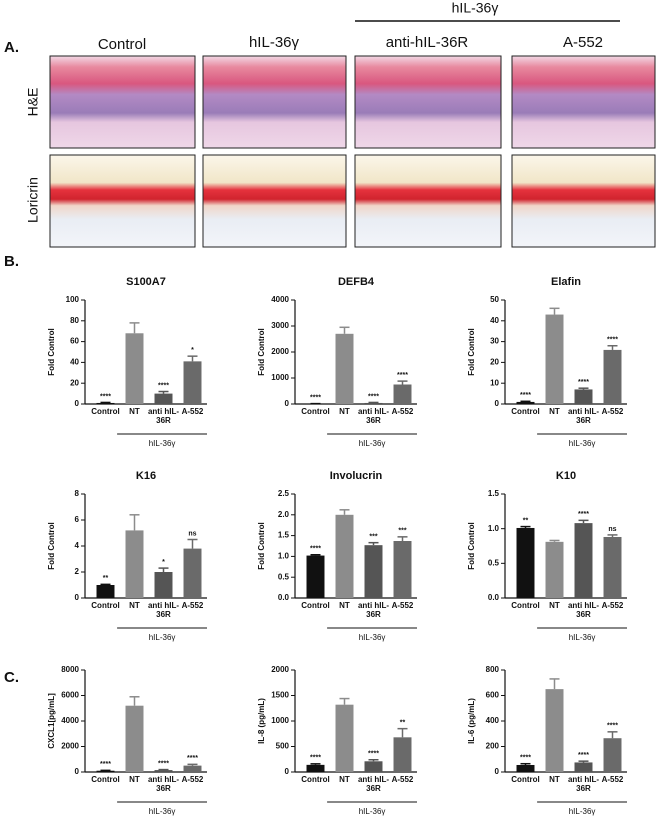 This screenshot has height=816, width=660. What do you see at coordinates (11, 47) in the screenshot?
I see `panel-label: A.` at bounding box center [11, 47].